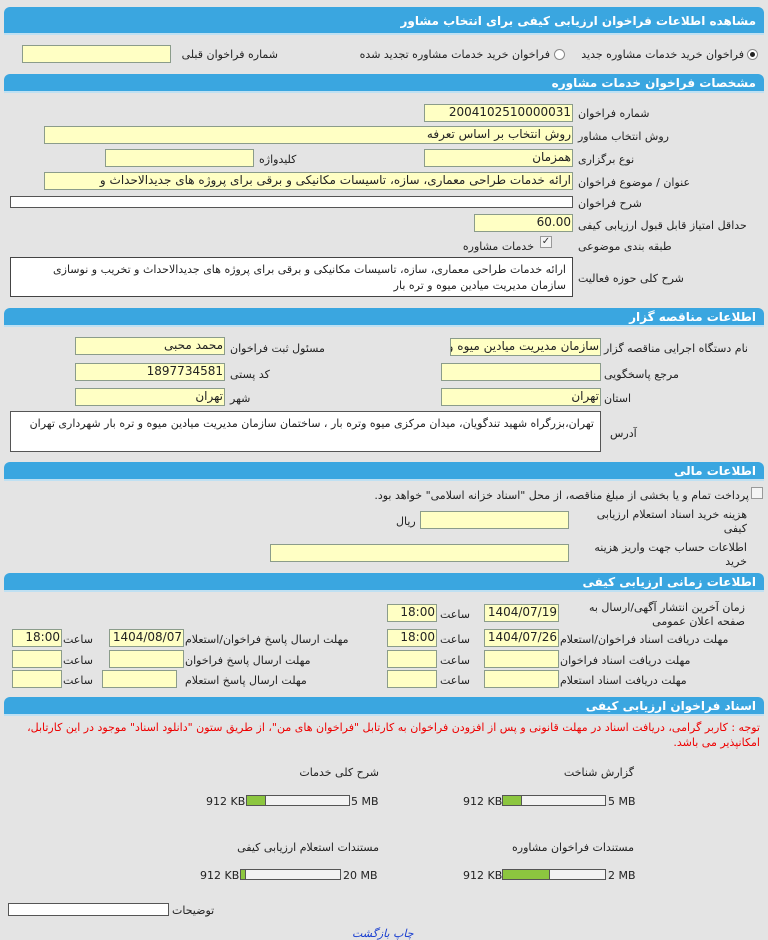 This screenshot has height=940, width=768. I want to click on city-label: شهر, so click(240, 398).